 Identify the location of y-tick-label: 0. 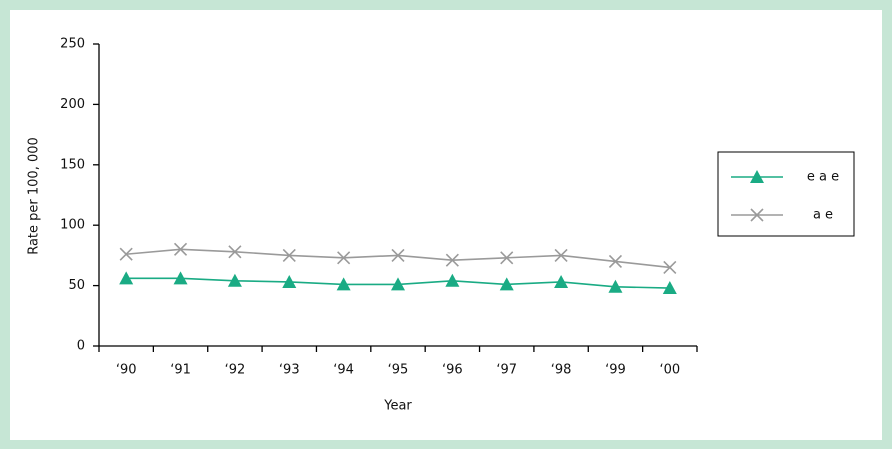
(81, 346).